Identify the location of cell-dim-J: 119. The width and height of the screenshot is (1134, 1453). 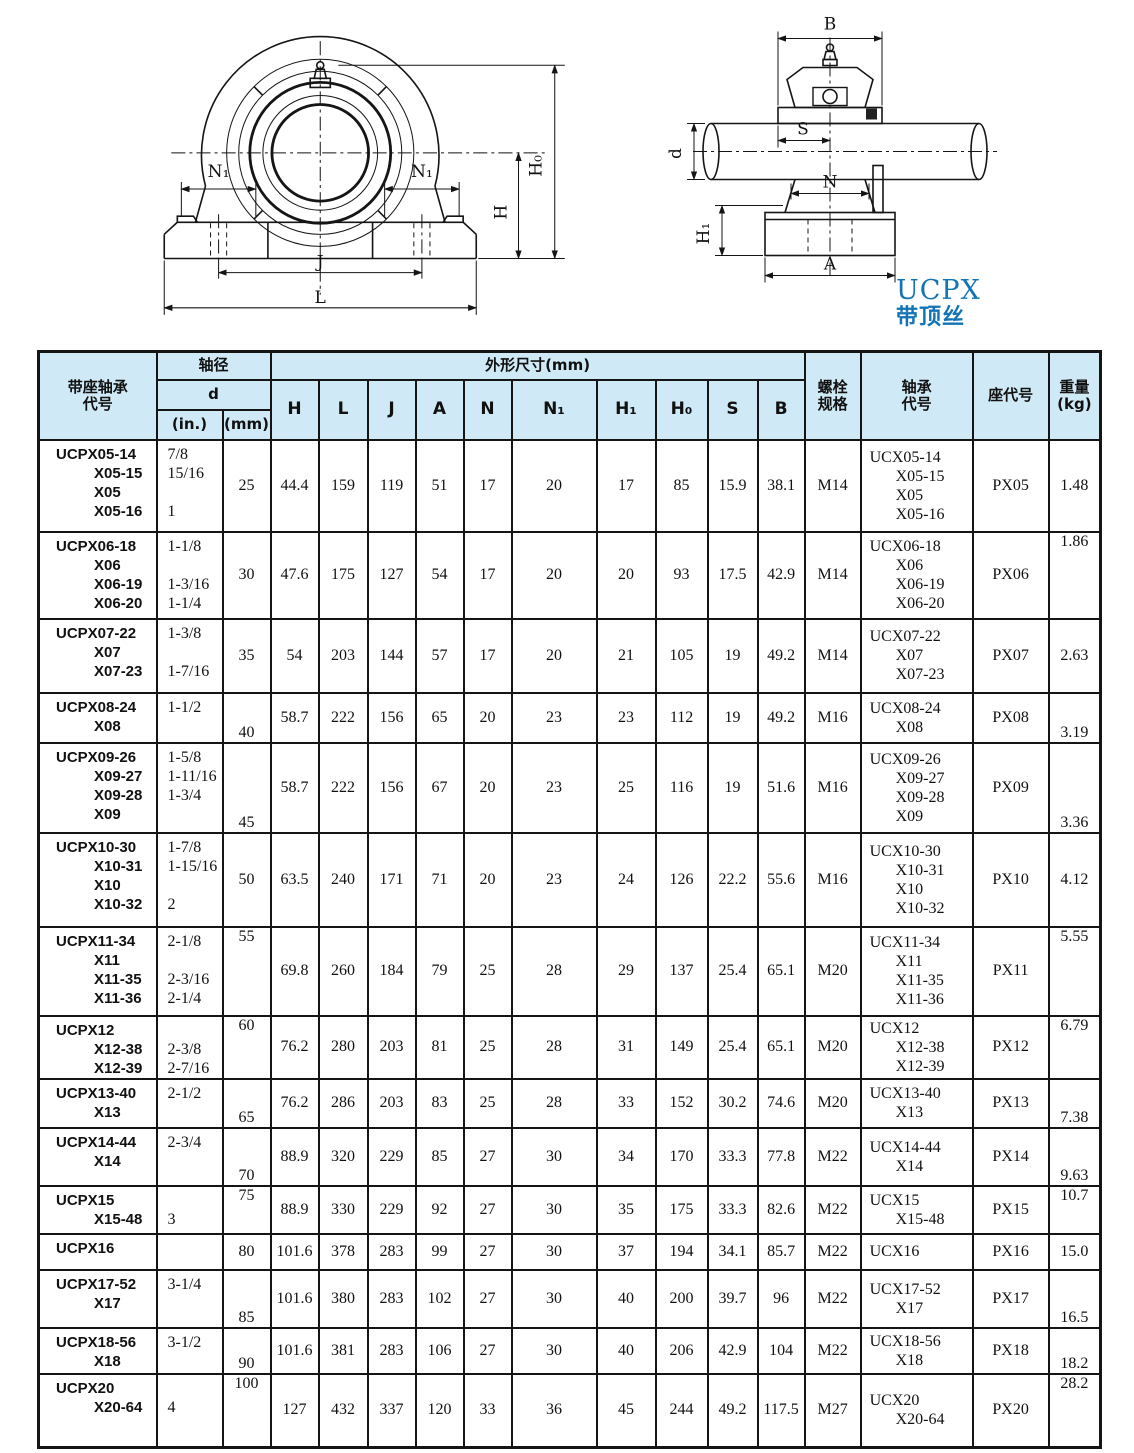
(391, 485).